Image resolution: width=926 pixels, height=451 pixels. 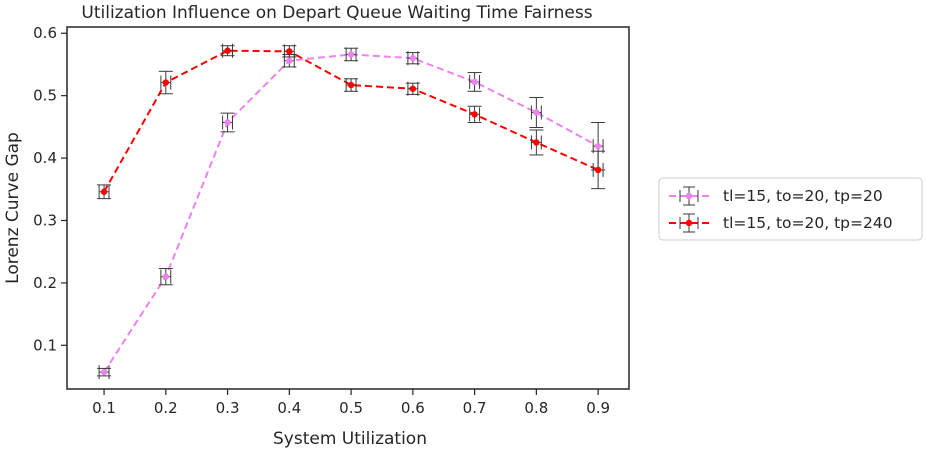 I want to click on y-tick-label: 0.4, so click(x=45, y=158).